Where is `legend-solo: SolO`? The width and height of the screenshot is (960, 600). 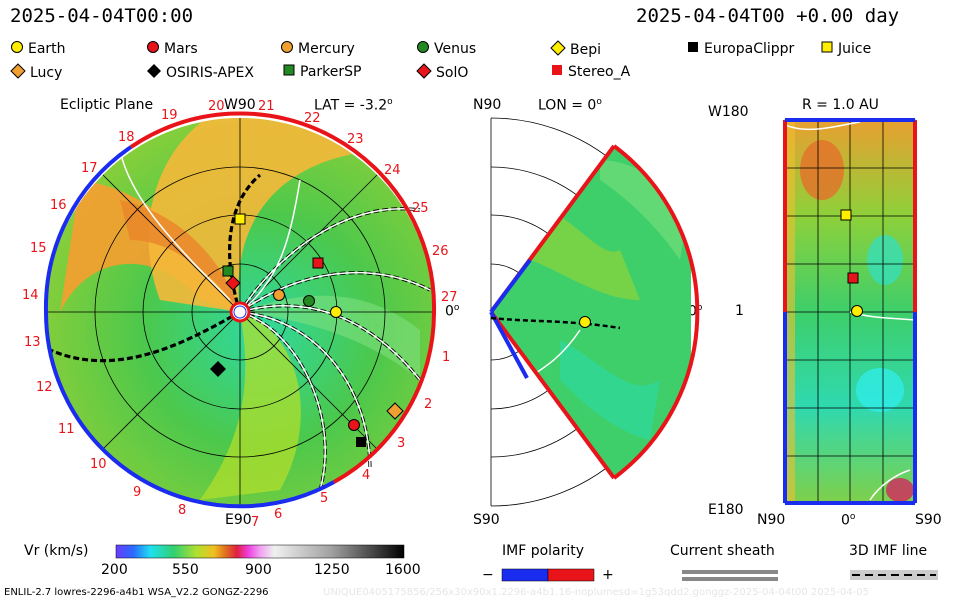
legend-solo: SolO is located at coordinates (442, 73).